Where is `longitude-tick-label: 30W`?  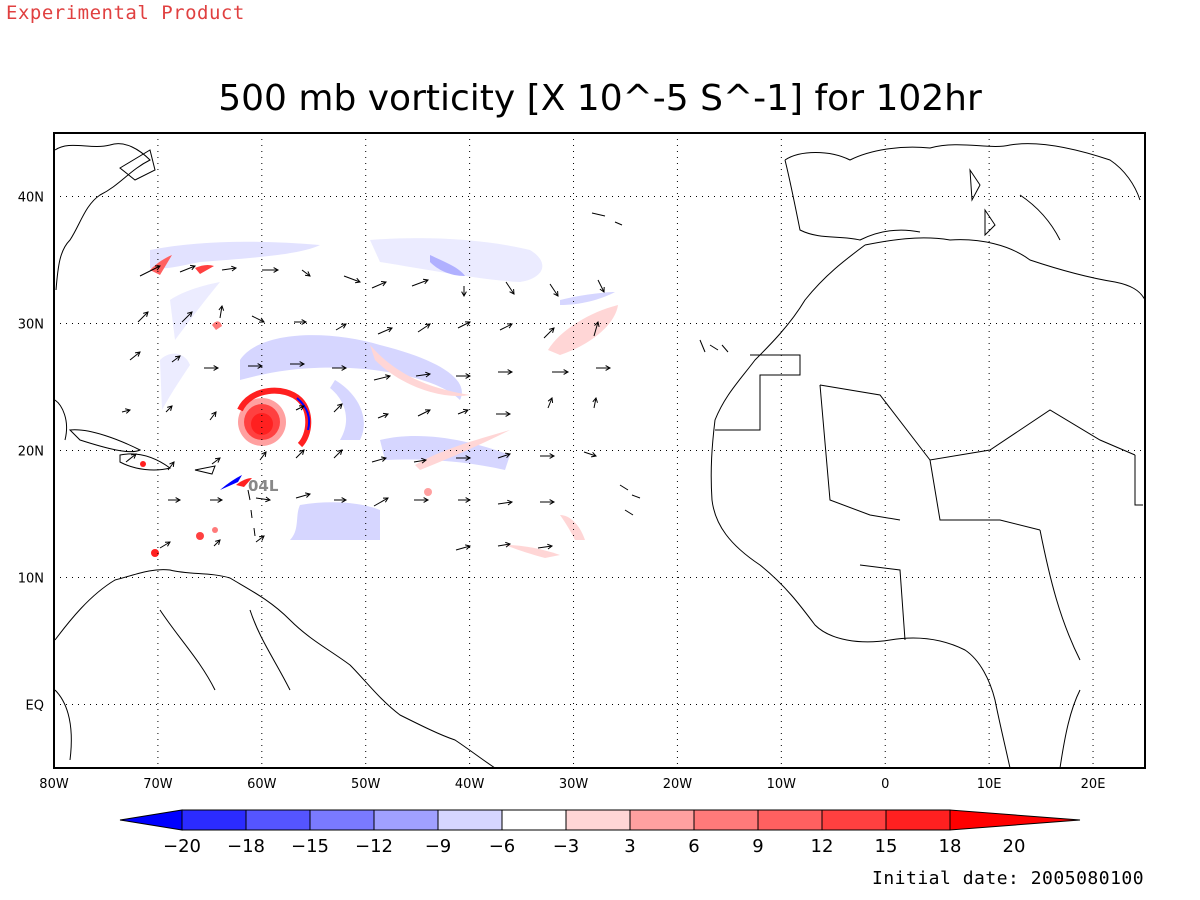 longitude-tick-label: 30W is located at coordinates (574, 784).